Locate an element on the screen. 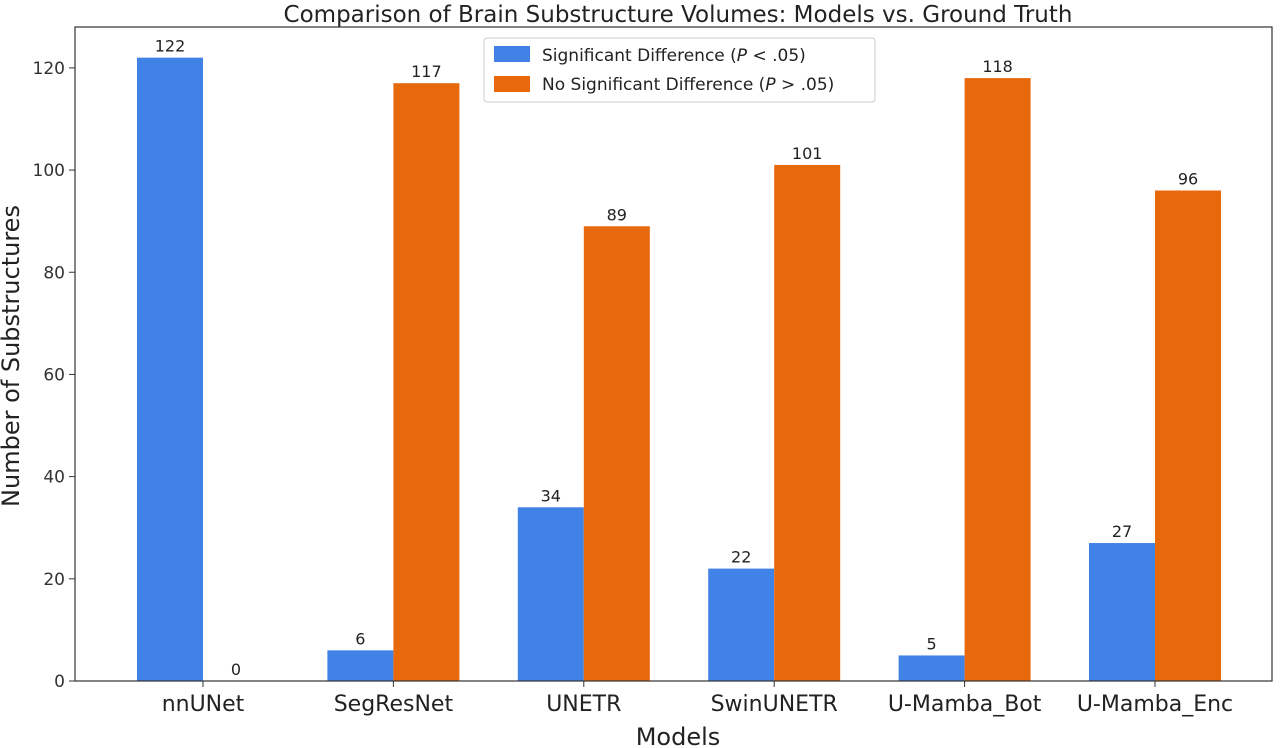  y-axis-label: Number of Substructures is located at coordinates (12, 356).